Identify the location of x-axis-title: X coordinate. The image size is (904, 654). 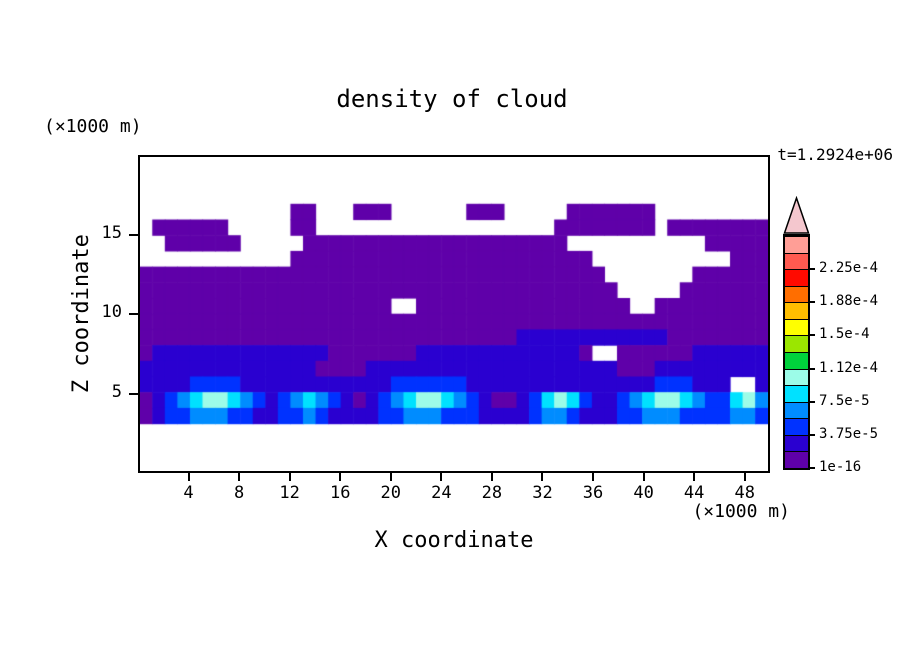
(454, 540).